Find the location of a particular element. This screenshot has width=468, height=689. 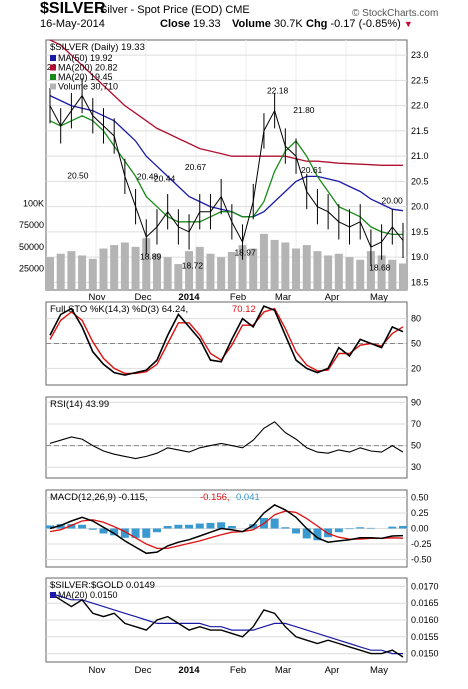

volume-tick-label: 50000 is located at coordinates (31, 247).